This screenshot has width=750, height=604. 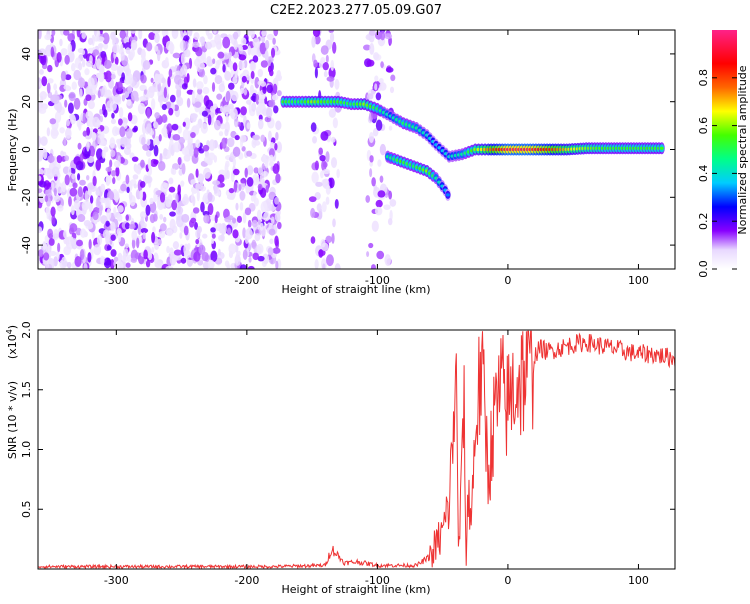 What do you see at coordinates (116, 580) in the screenshot?
I see `snr-x-tick-label: -300` at bounding box center [116, 580].